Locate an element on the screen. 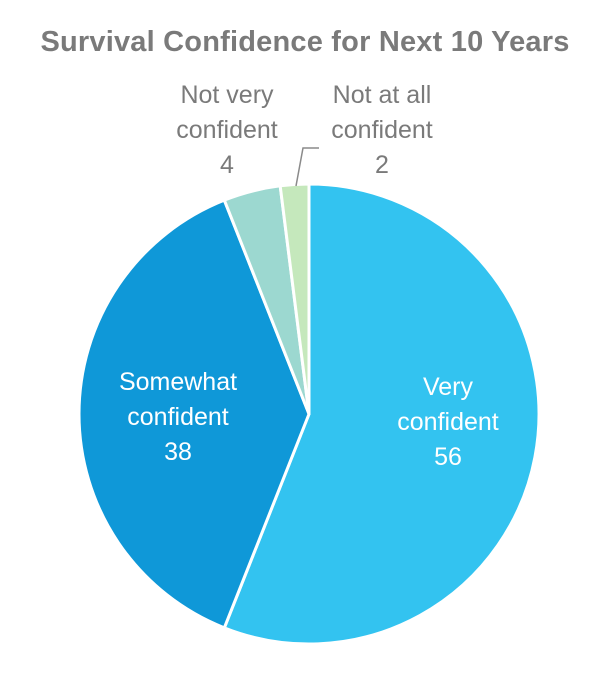 This screenshot has height=682, width=610. pie-slice-not-at-all-confident is located at coordinates (294, 299).